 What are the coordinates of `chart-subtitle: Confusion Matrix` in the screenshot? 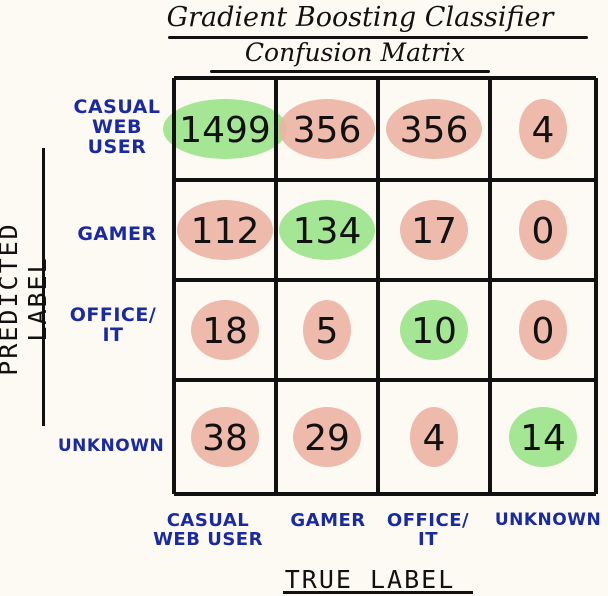 It's located at (355, 52).